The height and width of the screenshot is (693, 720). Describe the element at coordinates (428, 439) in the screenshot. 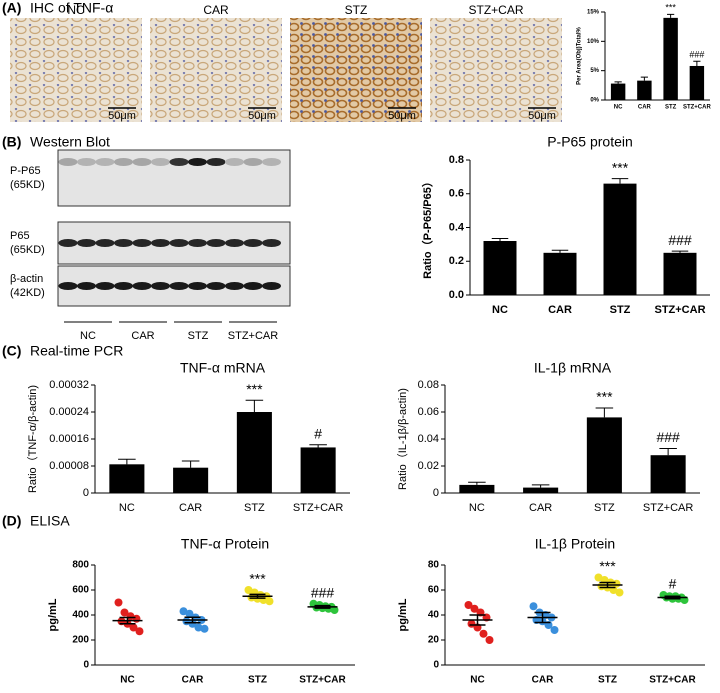

I see `y-tick-label: 0.04` at that location.